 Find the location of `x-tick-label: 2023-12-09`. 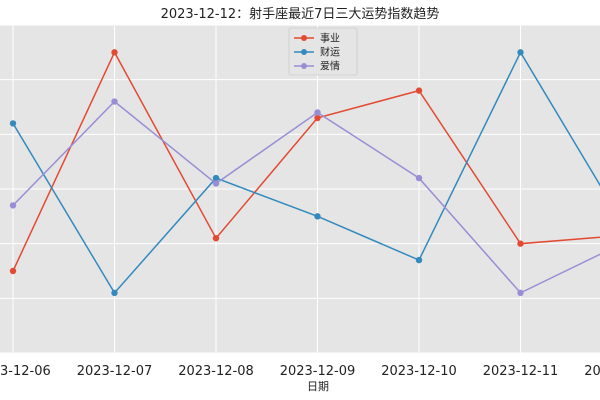

x-tick-label: 2023-12-09 is located at coordinates (318, 371).